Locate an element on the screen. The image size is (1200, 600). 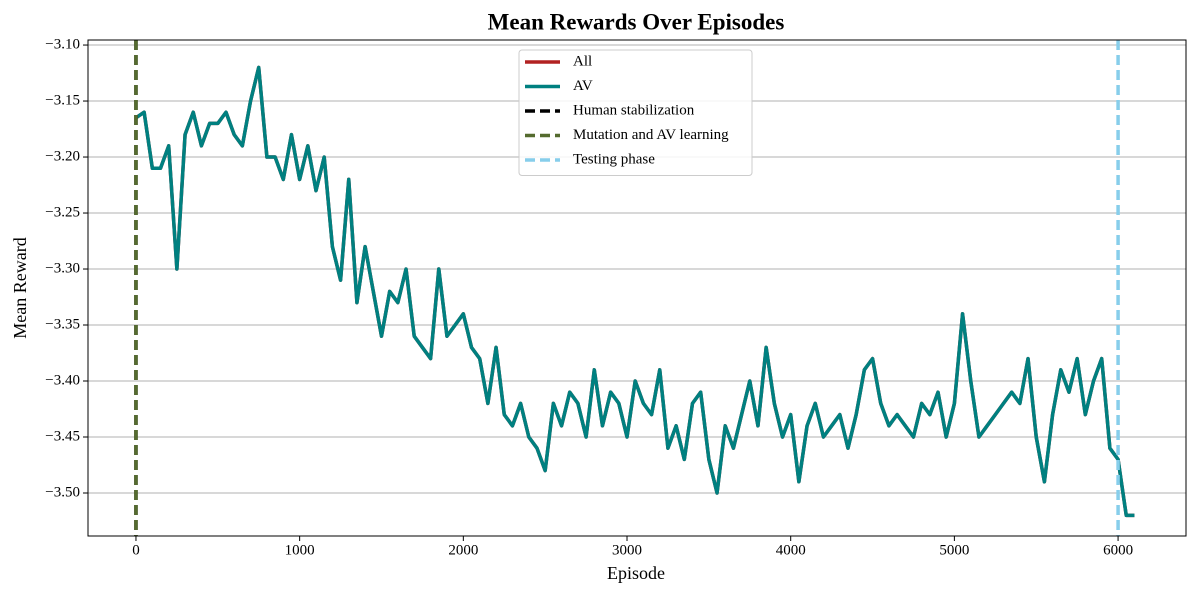
x-tick-label: 0 is located at coordinates (136, 550).